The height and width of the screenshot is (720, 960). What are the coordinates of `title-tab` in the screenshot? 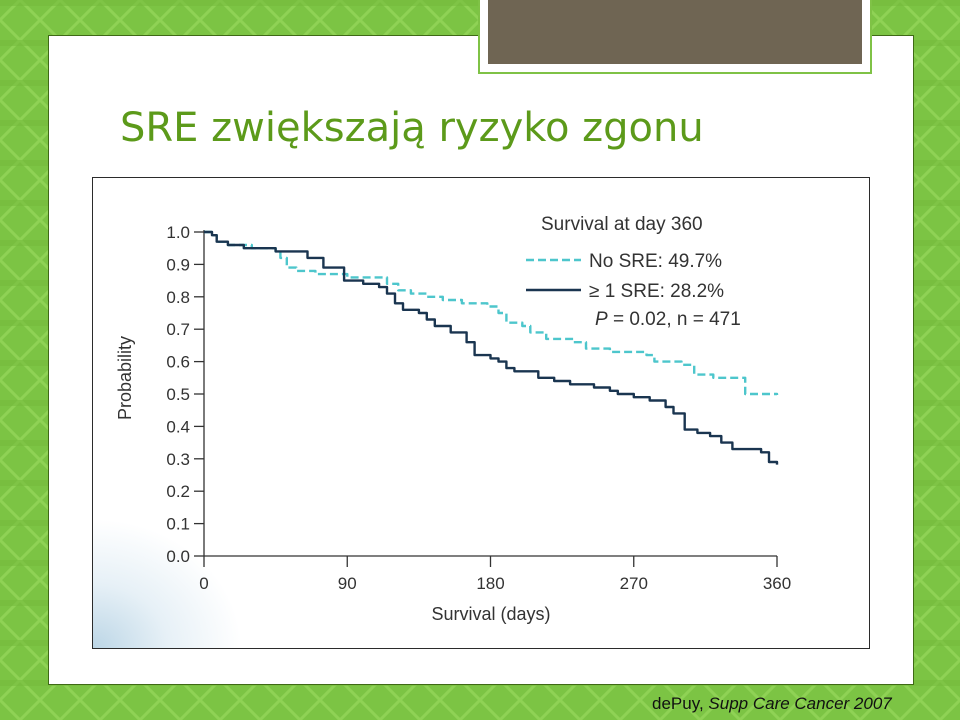 It's located at (675, 37).